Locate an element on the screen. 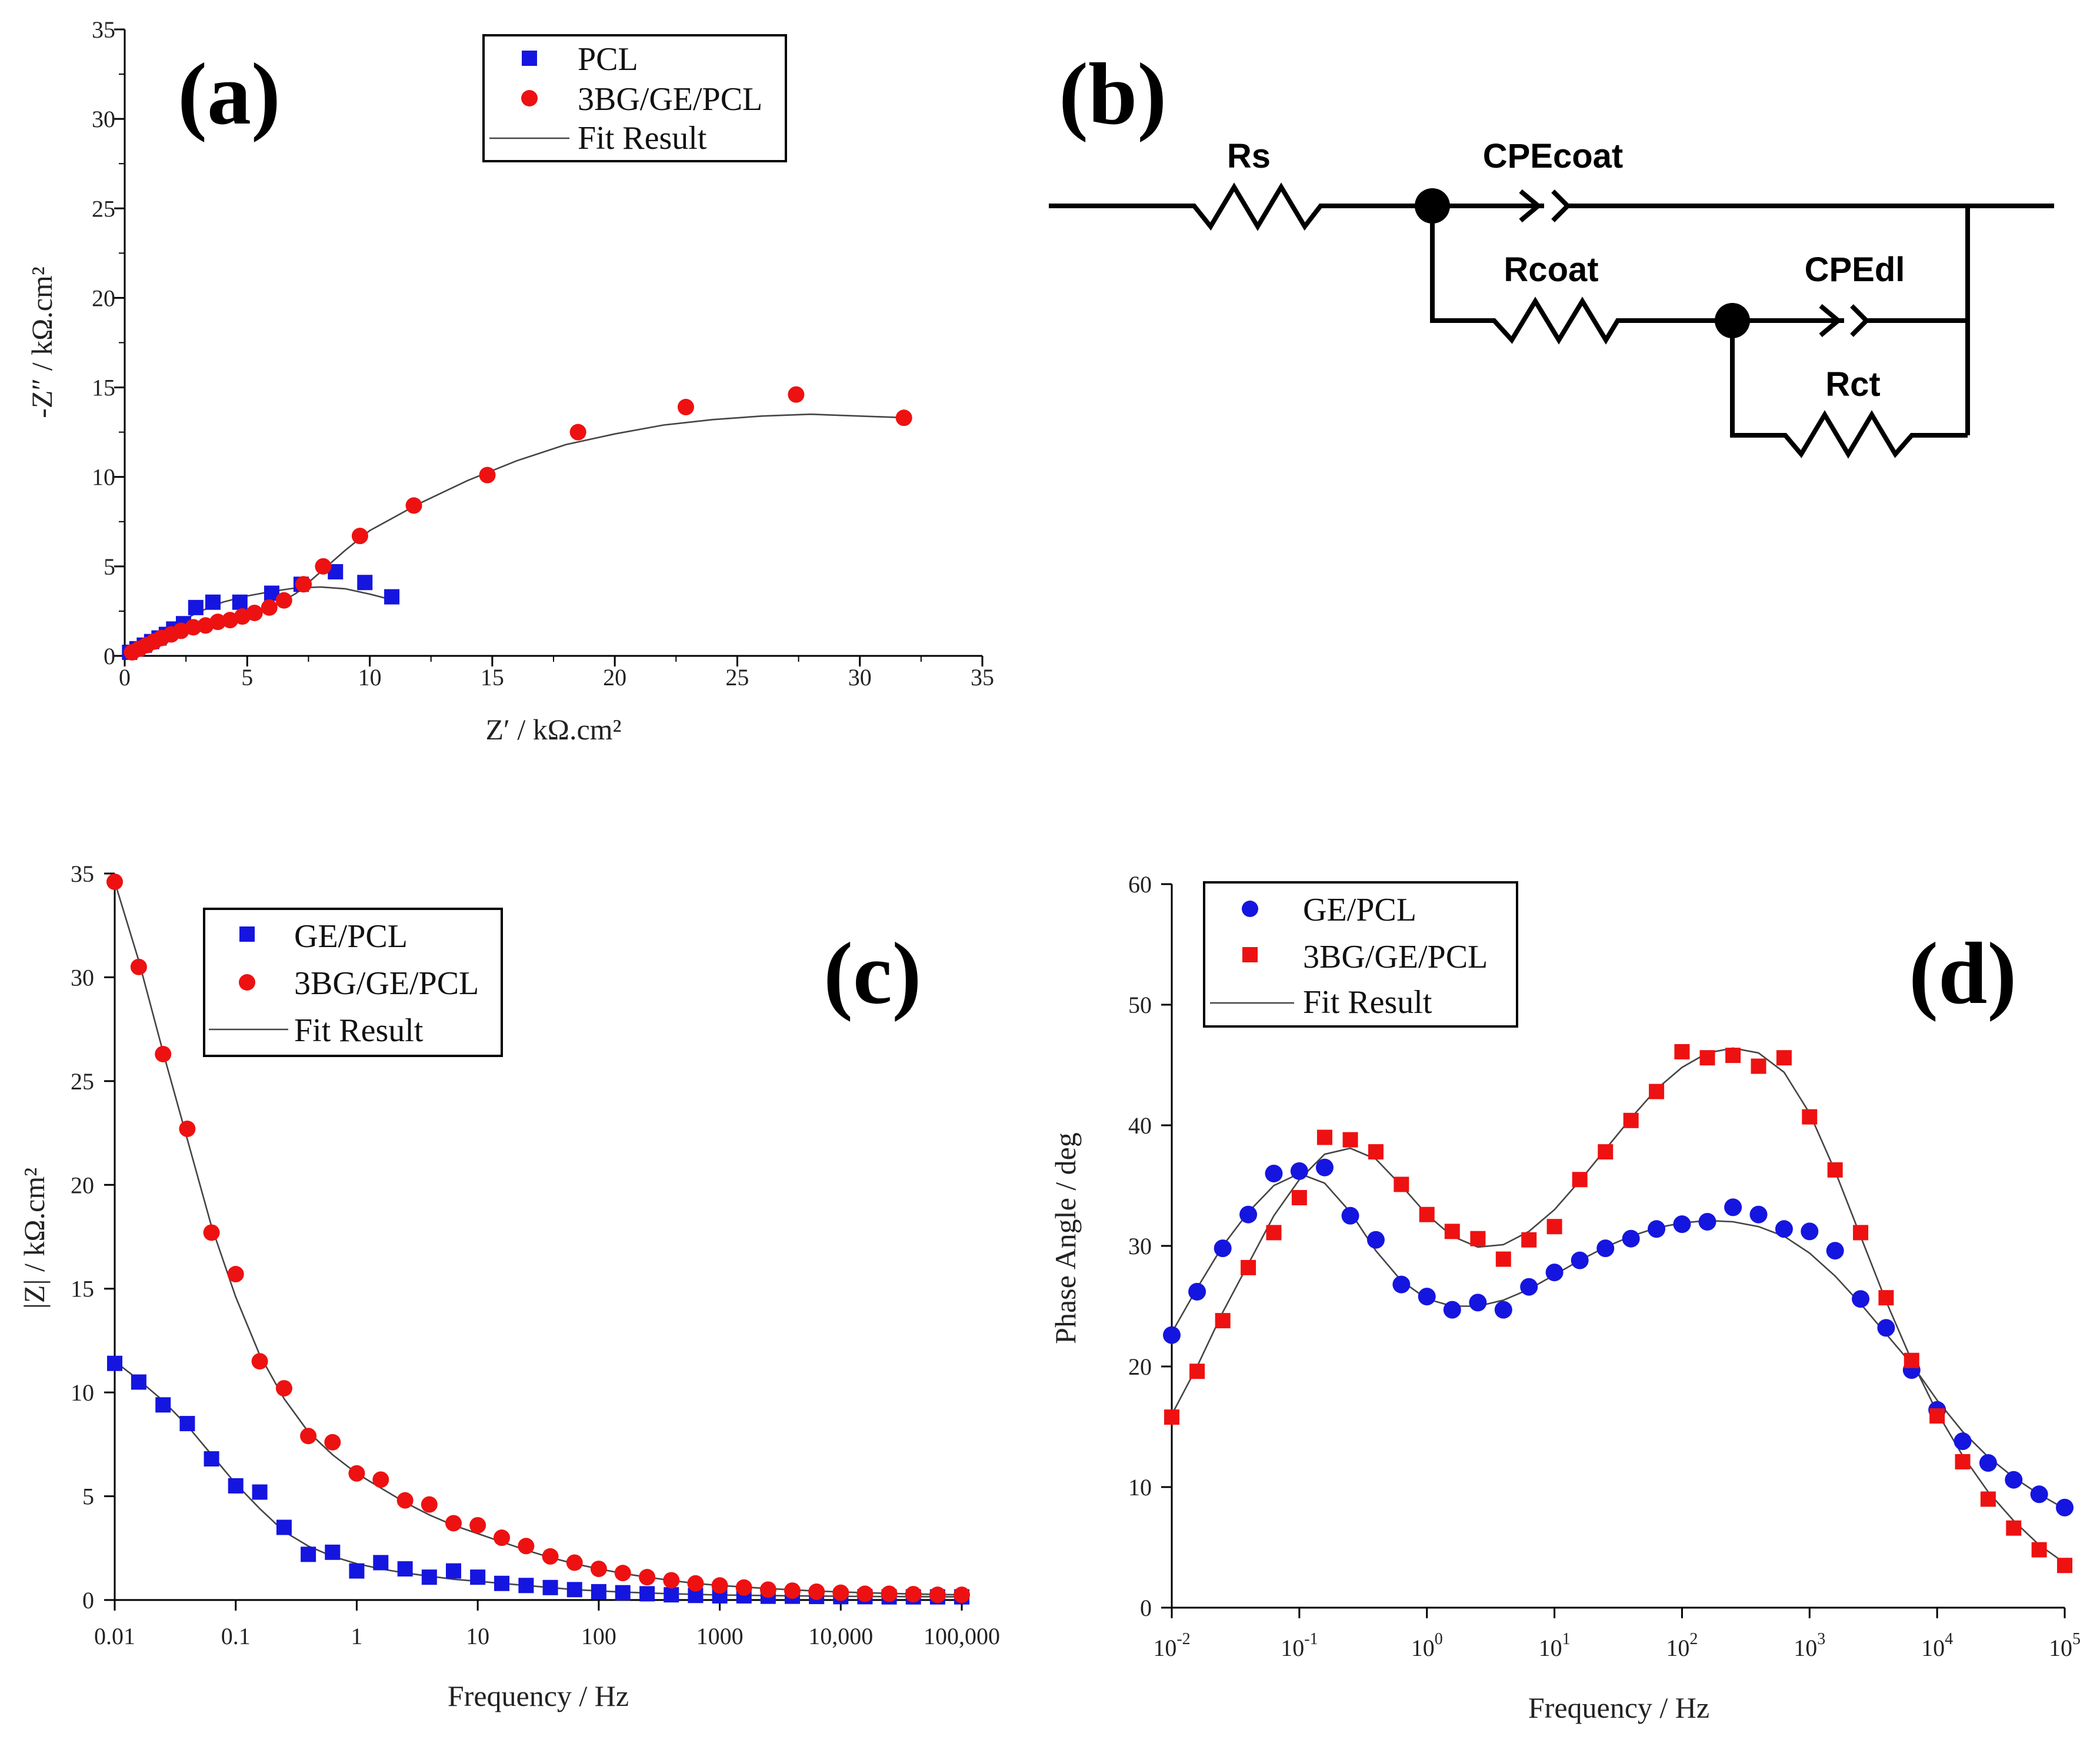  circuit-wire-rs is located at coordinates (1296, 206).